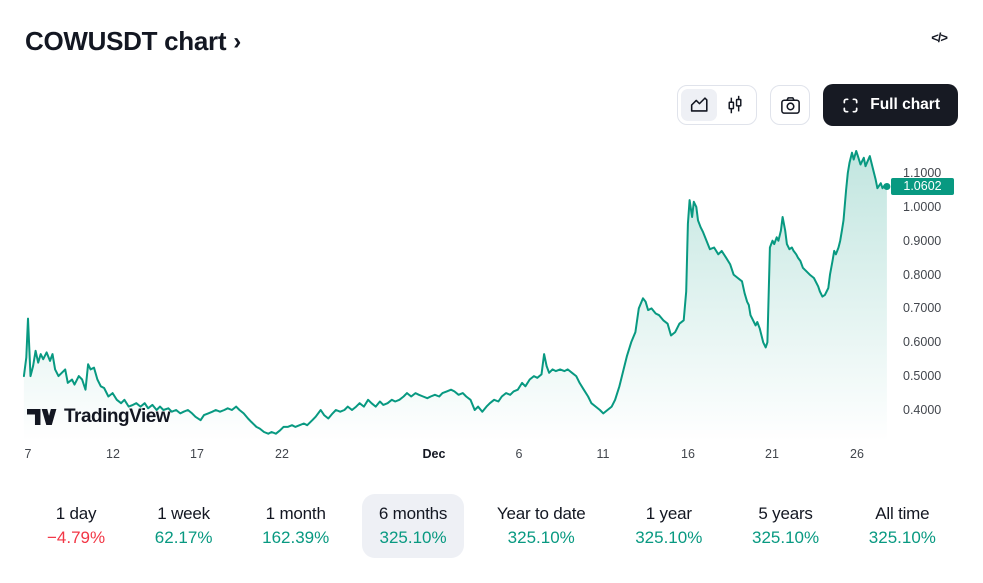 The image size is (983, 583). I want to click on period-label: 1 year, so click(668, 513).